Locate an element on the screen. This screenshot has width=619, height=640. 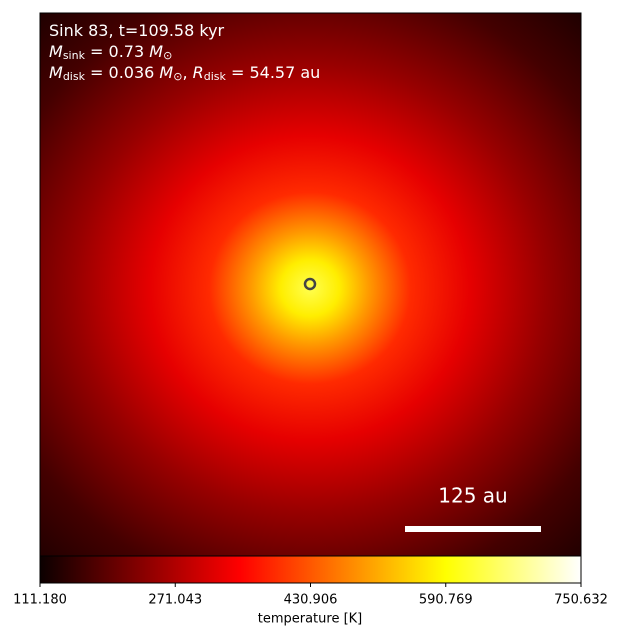
annotation-part: Sink 83, t=109.58 kyr is located at coordinates (137, 30).